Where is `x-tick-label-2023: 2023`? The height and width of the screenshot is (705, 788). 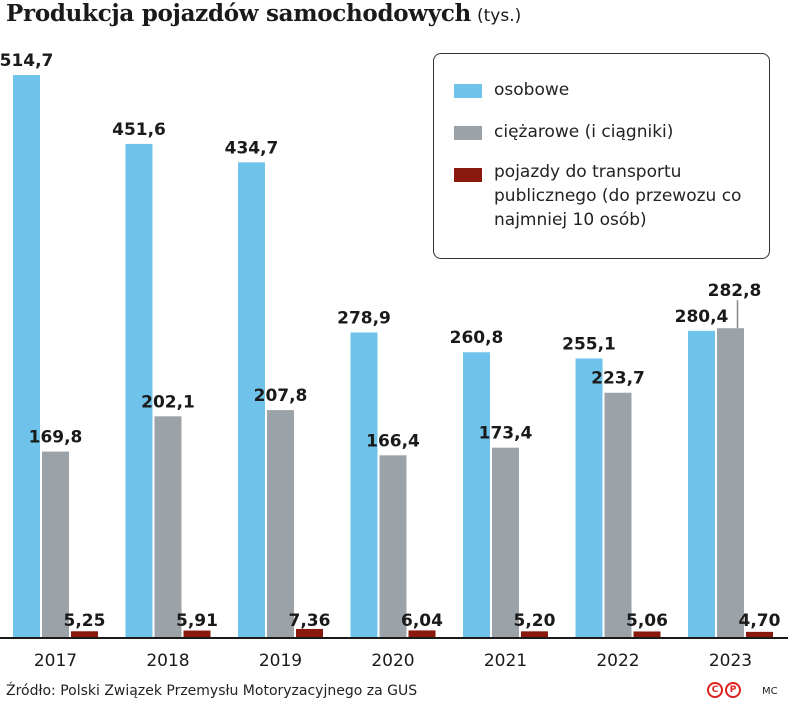 x-tick-label-2023: 2023 is located at coordinates (730, 661).